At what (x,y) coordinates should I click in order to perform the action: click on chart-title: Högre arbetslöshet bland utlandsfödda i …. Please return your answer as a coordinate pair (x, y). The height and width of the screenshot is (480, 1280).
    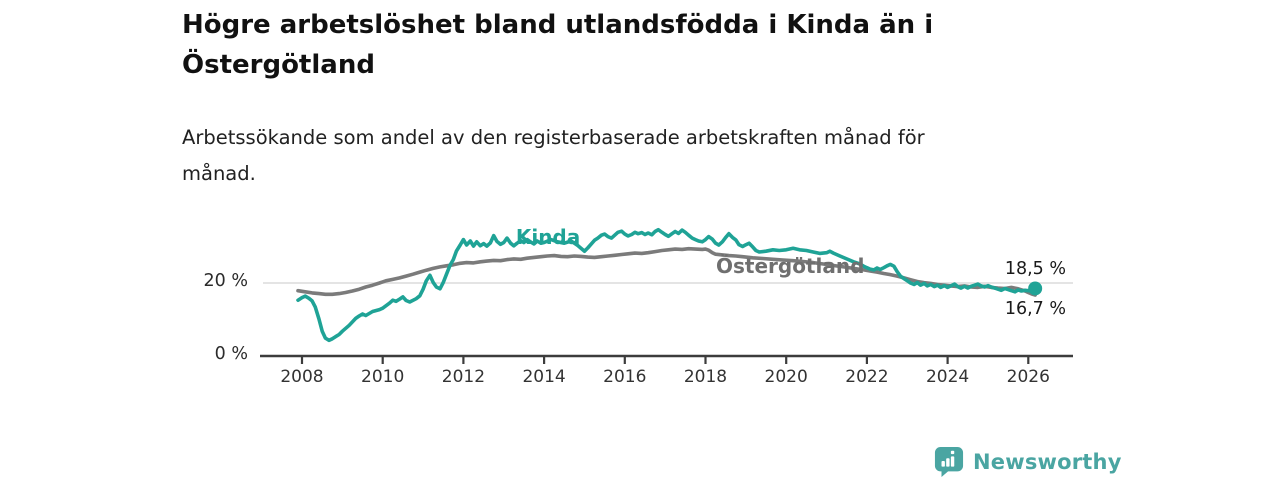
    Looking at the image, I should click on (557, 45).